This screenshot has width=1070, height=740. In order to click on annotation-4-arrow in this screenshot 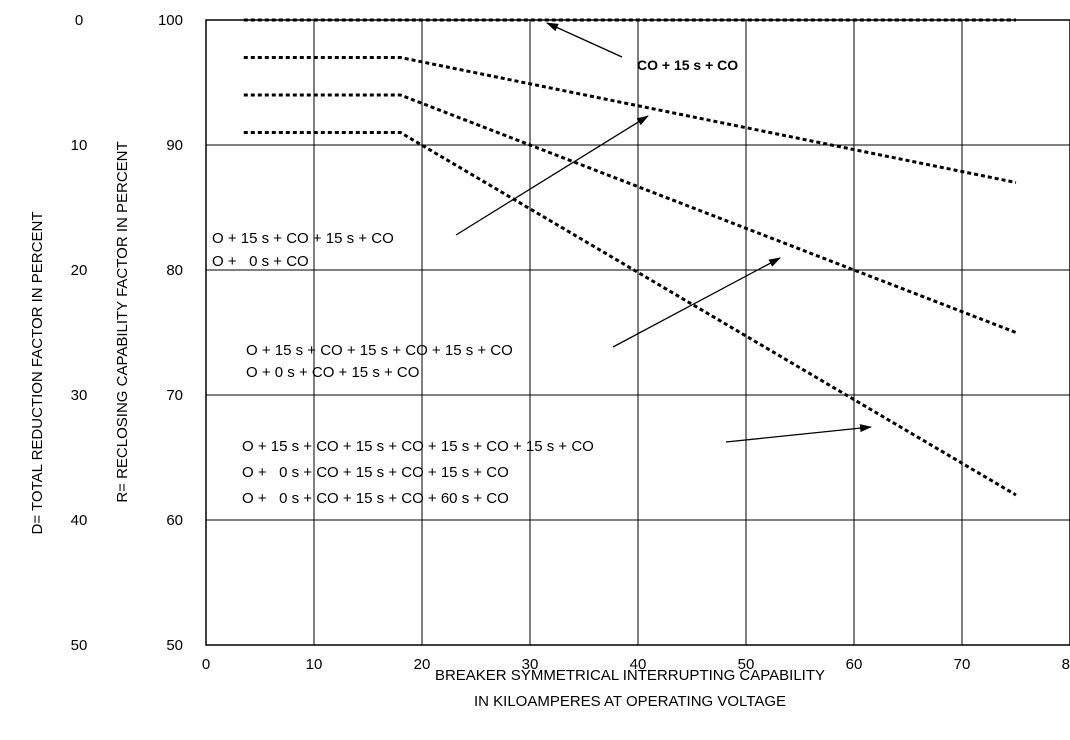, I will do `click(798, 433)`.